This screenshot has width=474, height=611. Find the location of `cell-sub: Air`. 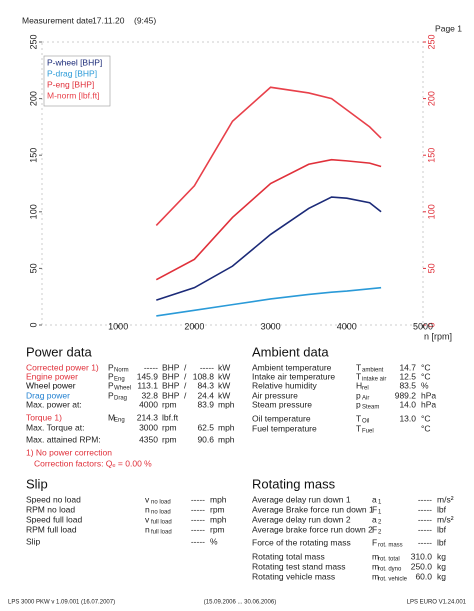

cell-sub: Air is located at coordinates (365, 399).